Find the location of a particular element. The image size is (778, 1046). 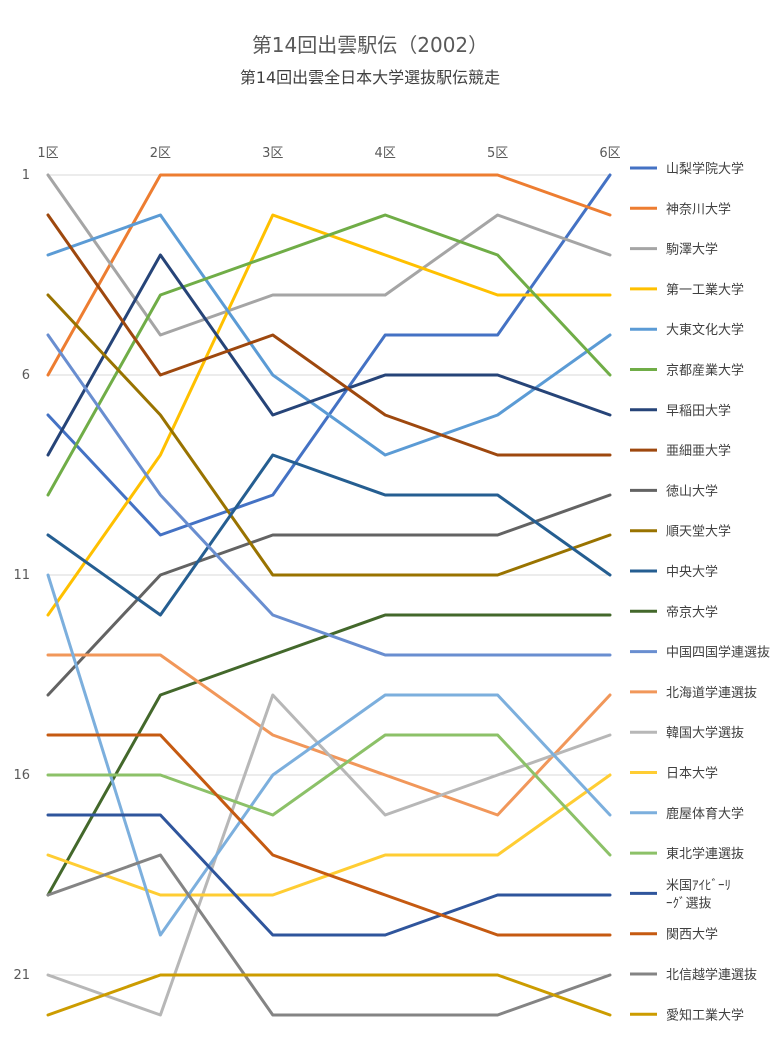

legend-label: 米国ｱｲﾋﾞｰﾘｰｸﾞ選抜 is located at coordinates (698, 894).